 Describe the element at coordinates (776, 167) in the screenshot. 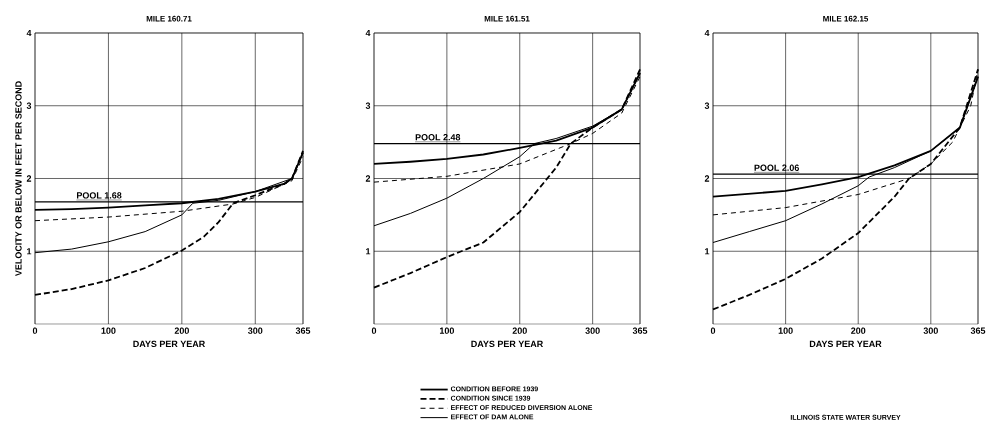

I see `ref-line-label: POOL 2.06` at that location.